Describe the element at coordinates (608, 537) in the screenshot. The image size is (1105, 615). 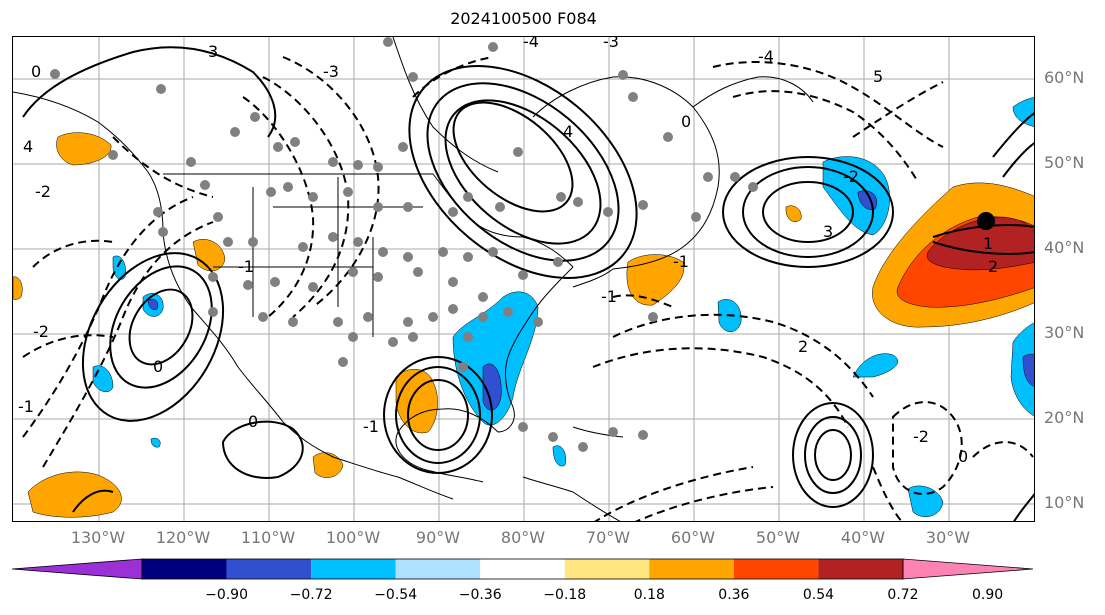
I see `lon-label: 70°W` at that location.